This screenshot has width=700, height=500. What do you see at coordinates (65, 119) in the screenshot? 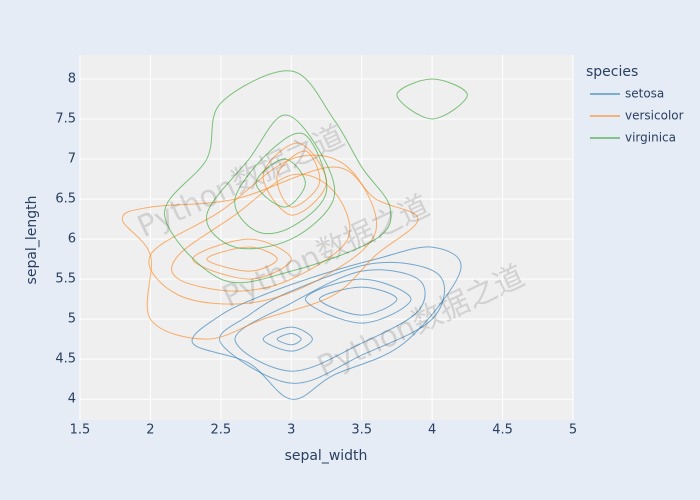
I see `y-tick-label: 7.5` at bounding box center [65, 119].